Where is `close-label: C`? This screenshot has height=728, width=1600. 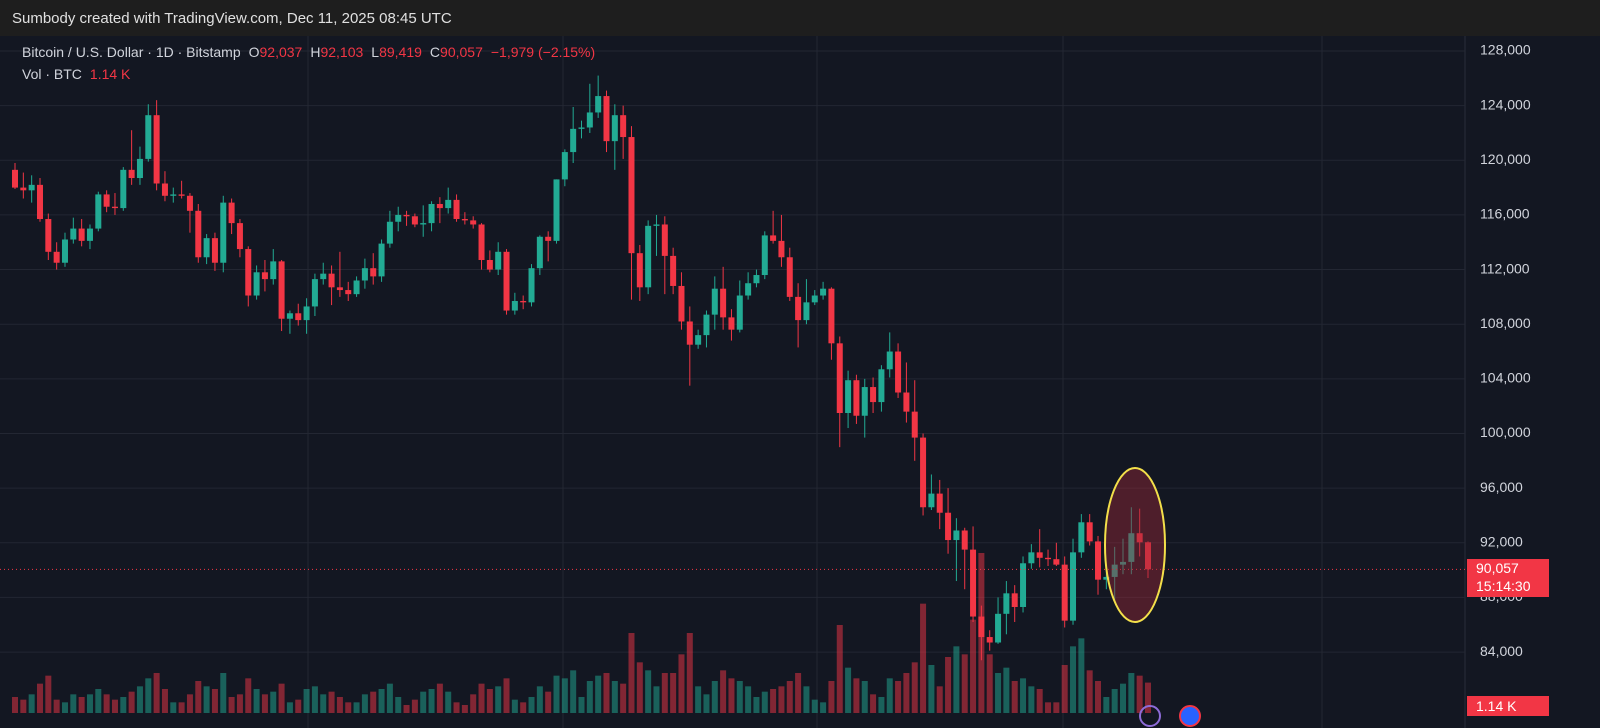
close-label: C is located at coordinates (435, 52).